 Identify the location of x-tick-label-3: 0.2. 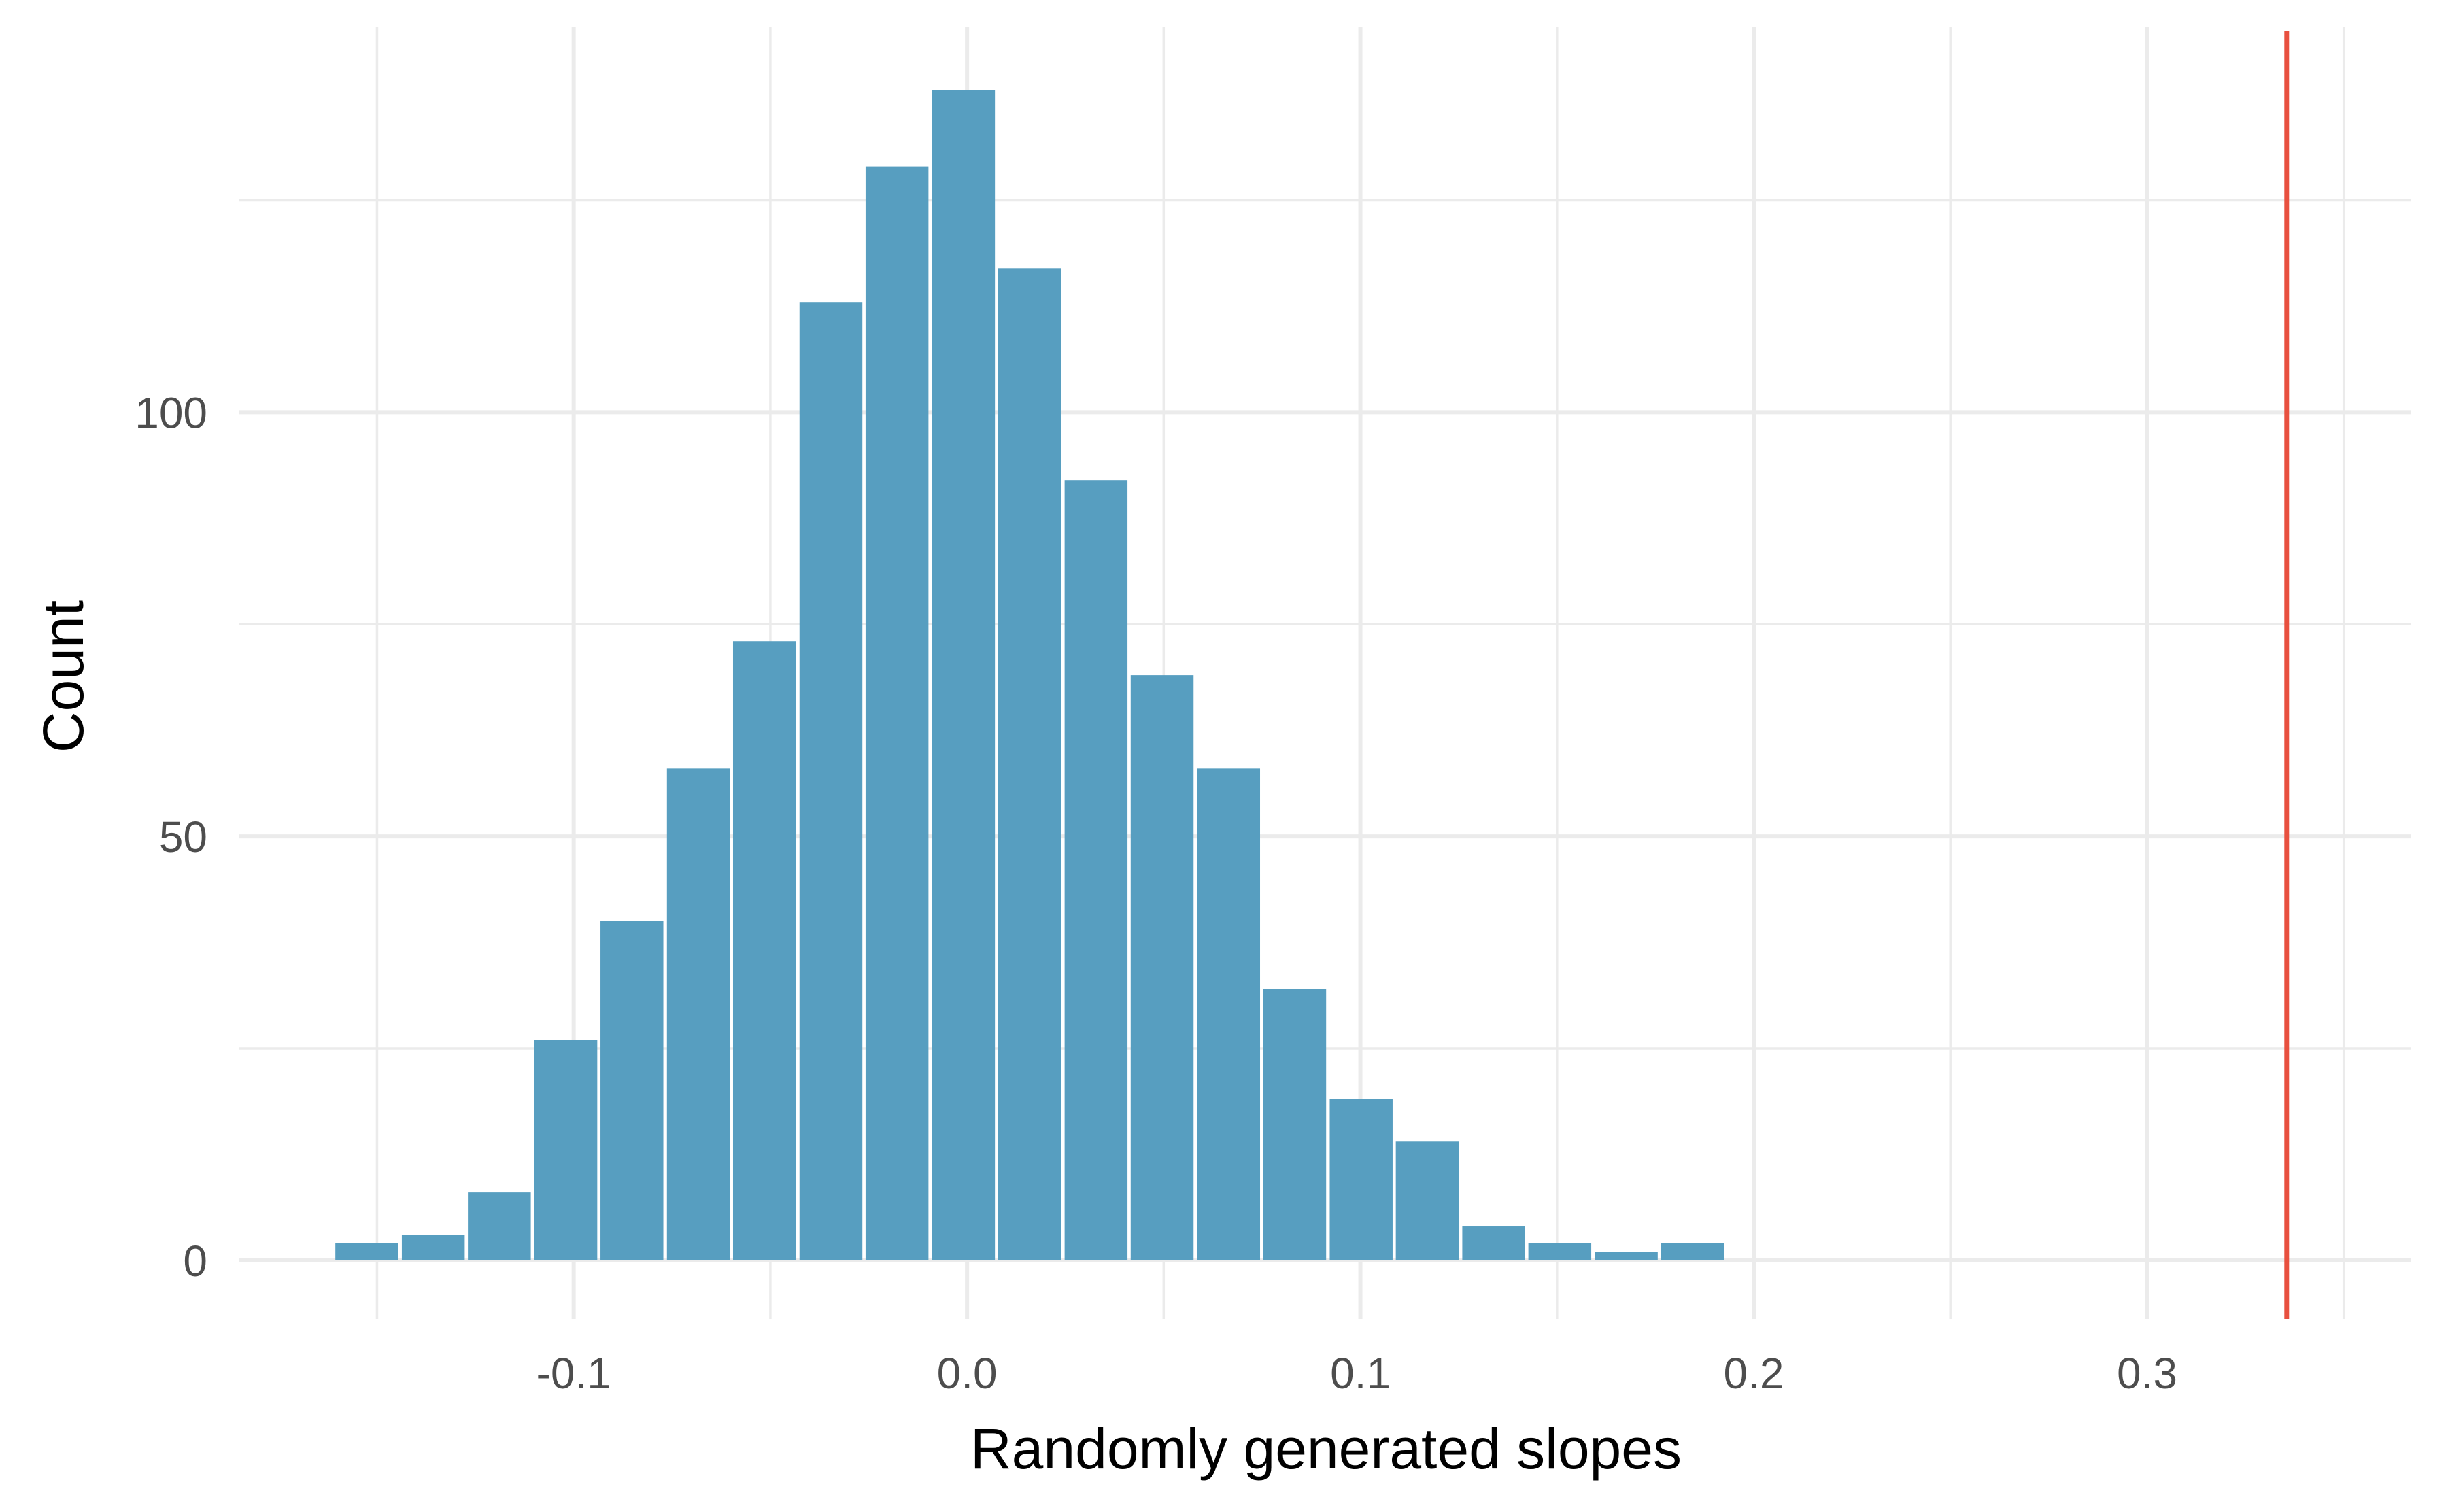
(1754, 1373).